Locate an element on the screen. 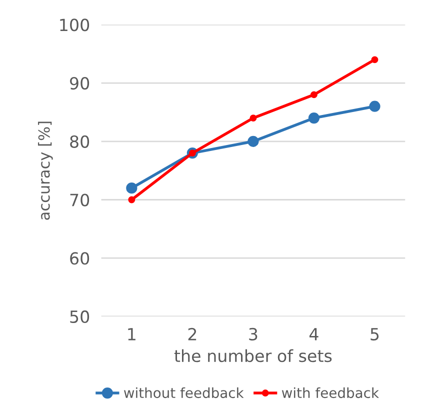  y-tick-label: 70 is located at coordinates (80, 200).